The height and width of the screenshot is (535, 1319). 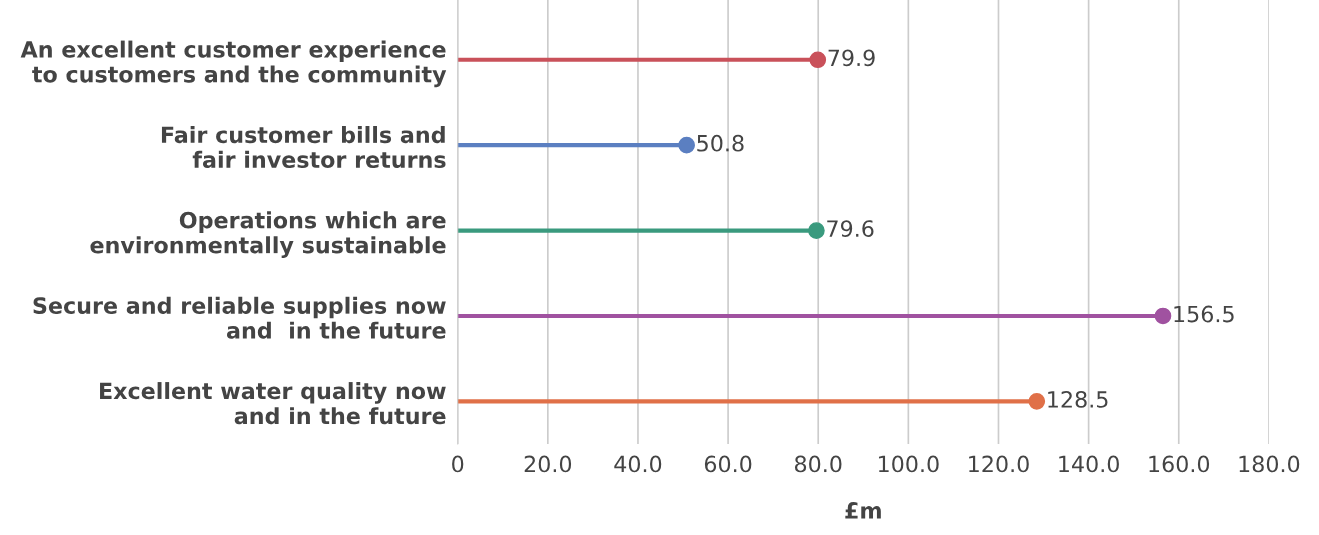 I want to click on x-tick-label: 100.0, so click(x=908, y=464).